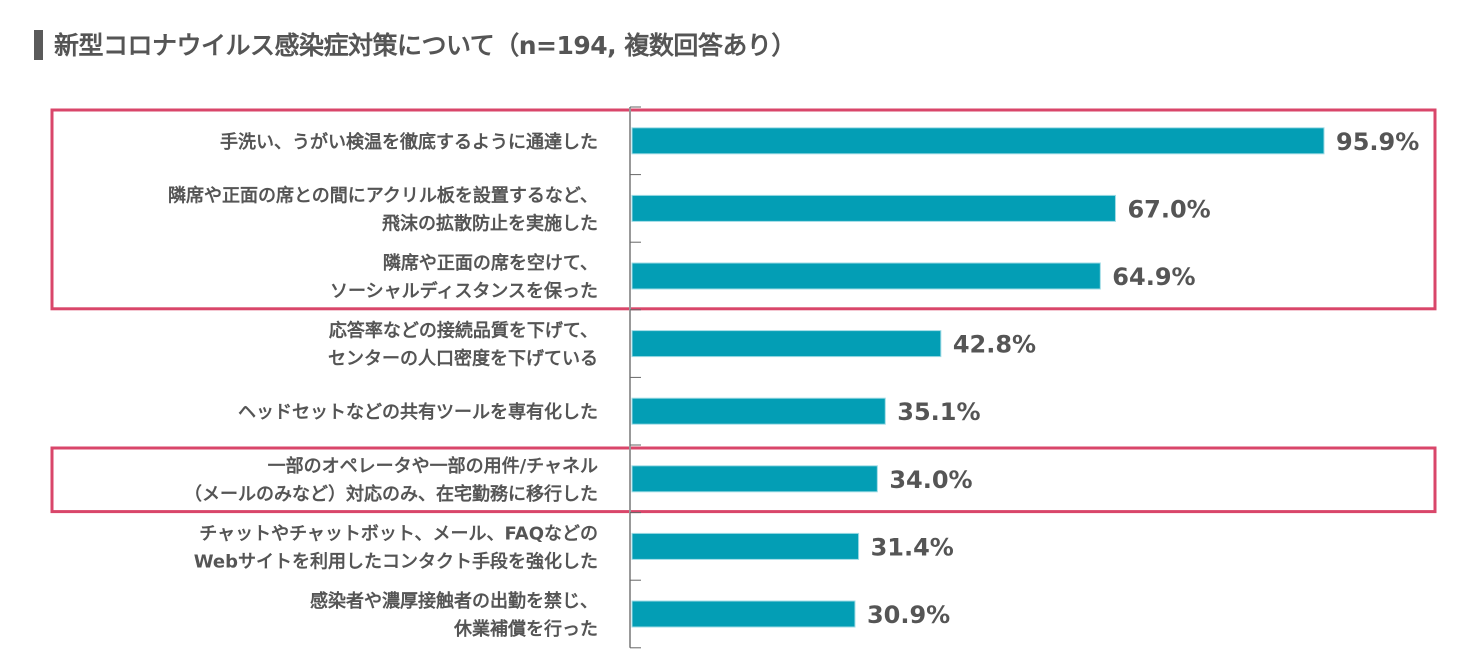  I want to click on category-label: チャットやチャットボット、メール、FAQなどの, so click(398, 533).